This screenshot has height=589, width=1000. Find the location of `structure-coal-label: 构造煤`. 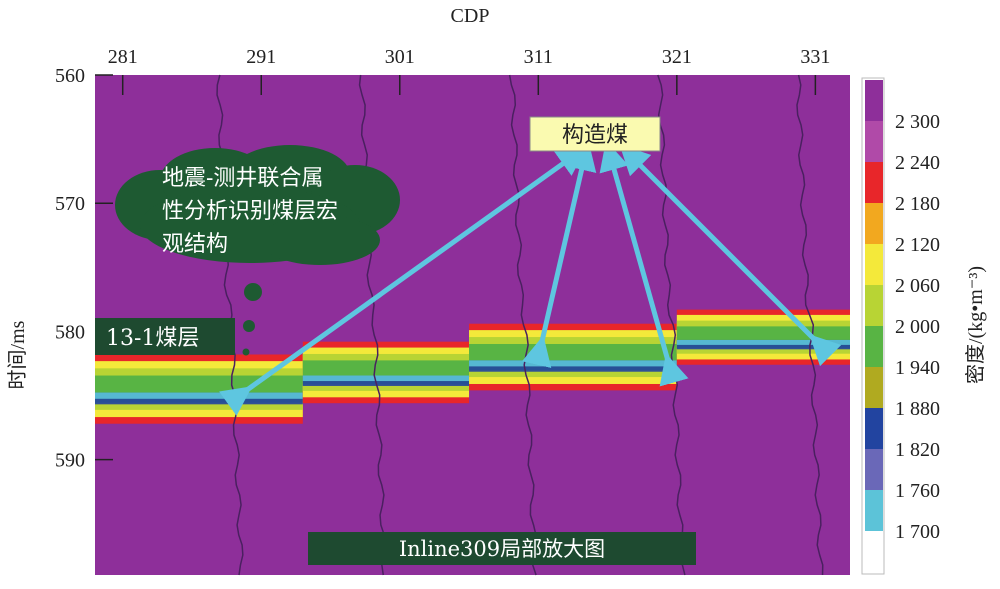

structure-coal-label: 构造煤 is located at coordinates (595, 135).